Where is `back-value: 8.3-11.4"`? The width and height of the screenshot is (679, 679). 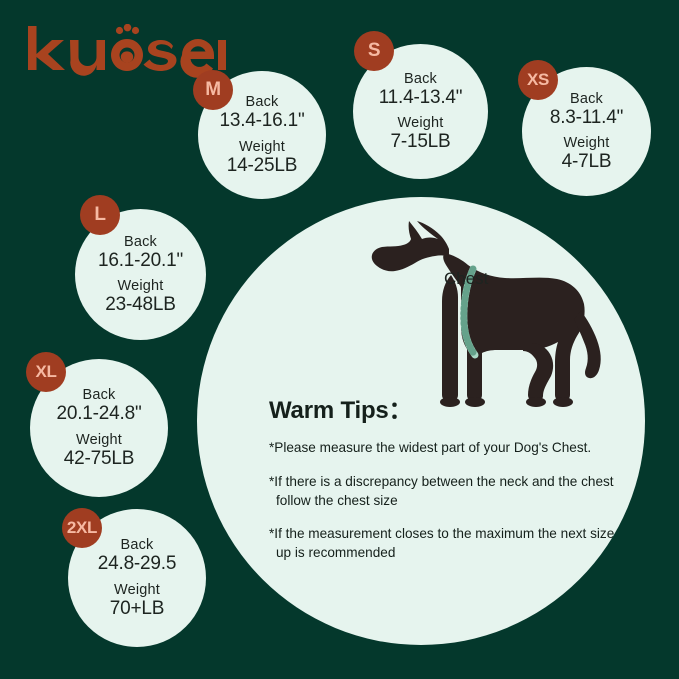 back-value: 8.3-11.4" is located at coordinates (586, 117).